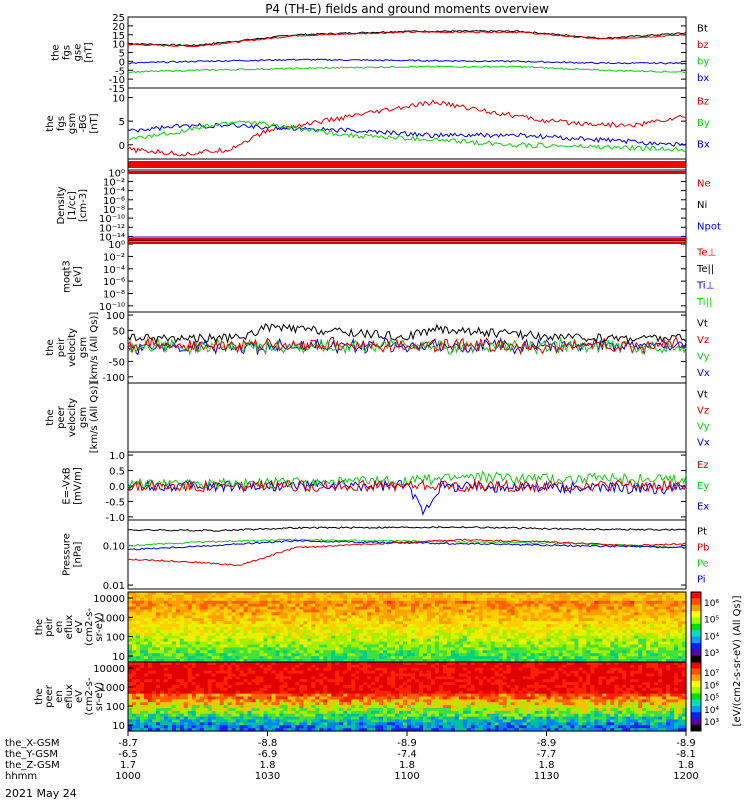  Describe the element at coordinates (50, 123) in the screenshot. I see `y-axis-label-line: the` at that location.